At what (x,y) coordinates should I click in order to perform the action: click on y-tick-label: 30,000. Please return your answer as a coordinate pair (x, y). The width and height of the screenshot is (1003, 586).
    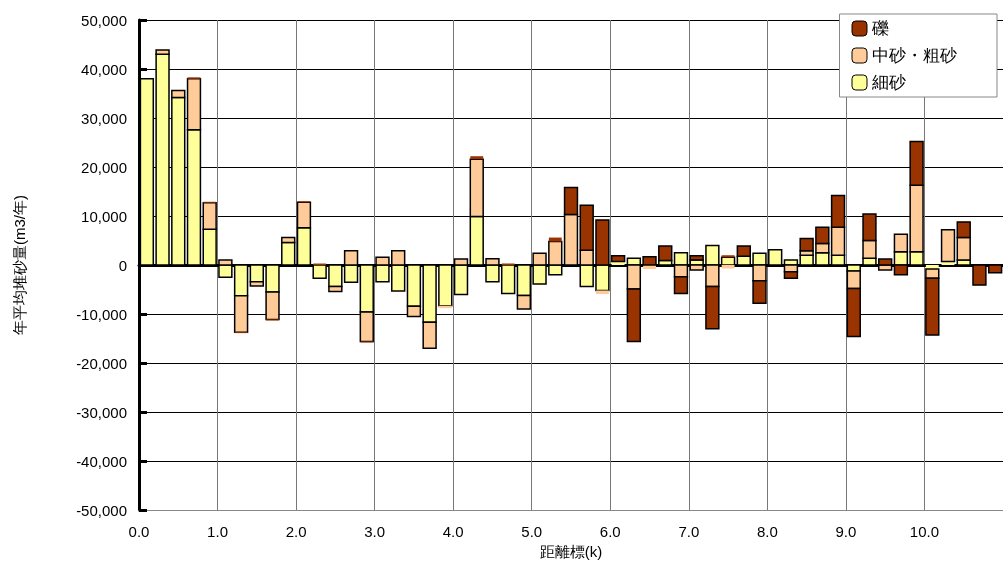
    Looking at the image, I should click on (104, 118).